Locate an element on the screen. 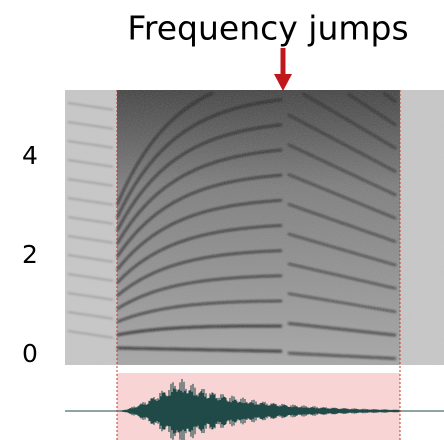  y-tick-label: 4 is located at coordinates (30, 155).